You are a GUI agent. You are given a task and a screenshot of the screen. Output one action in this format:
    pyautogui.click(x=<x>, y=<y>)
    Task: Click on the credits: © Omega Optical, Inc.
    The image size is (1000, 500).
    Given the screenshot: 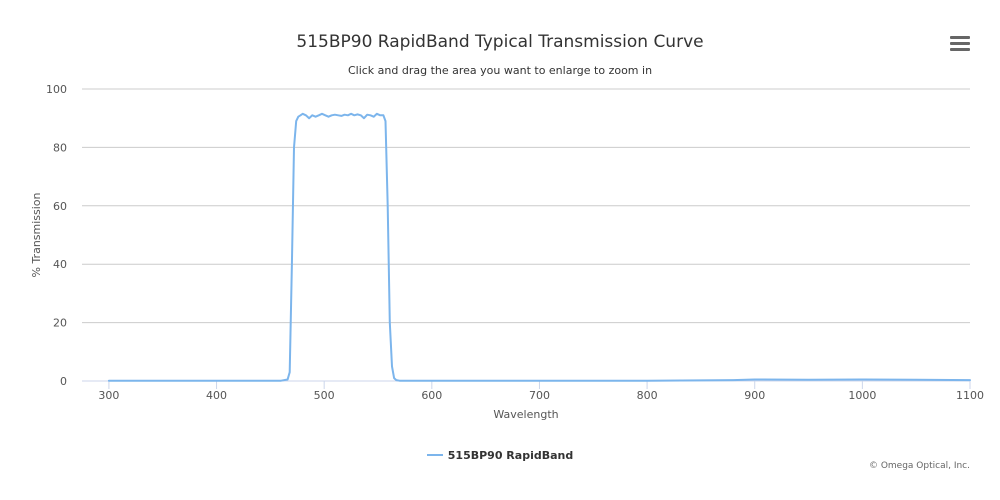 What is the action you would take?
    pyautogui.click(x=919, y=466)
    